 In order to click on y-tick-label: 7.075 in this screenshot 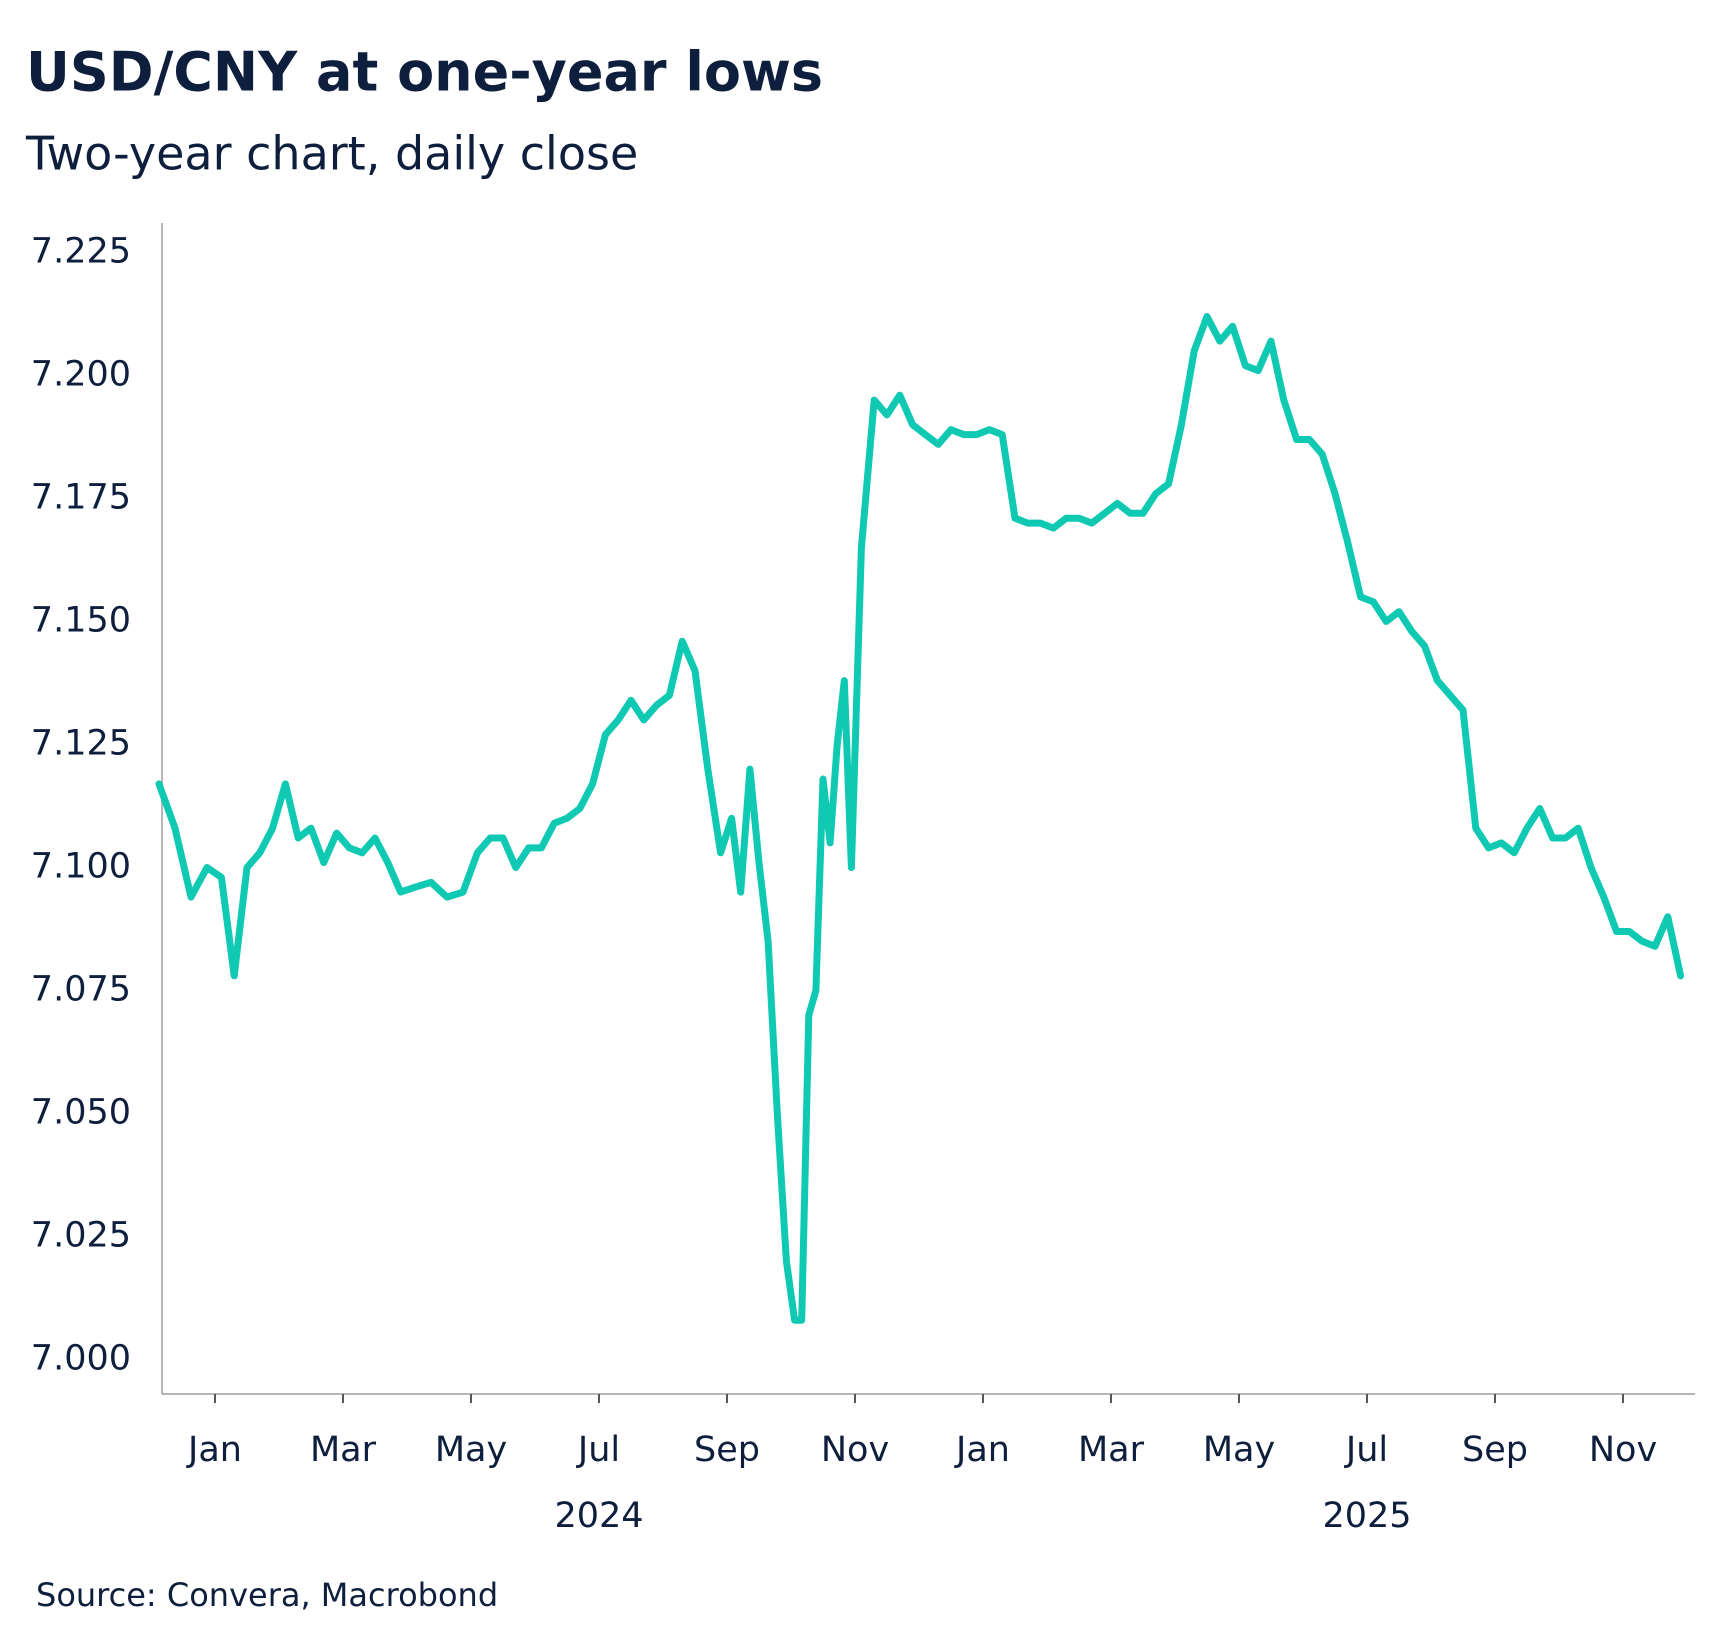, I will do `click(81, 990)`.